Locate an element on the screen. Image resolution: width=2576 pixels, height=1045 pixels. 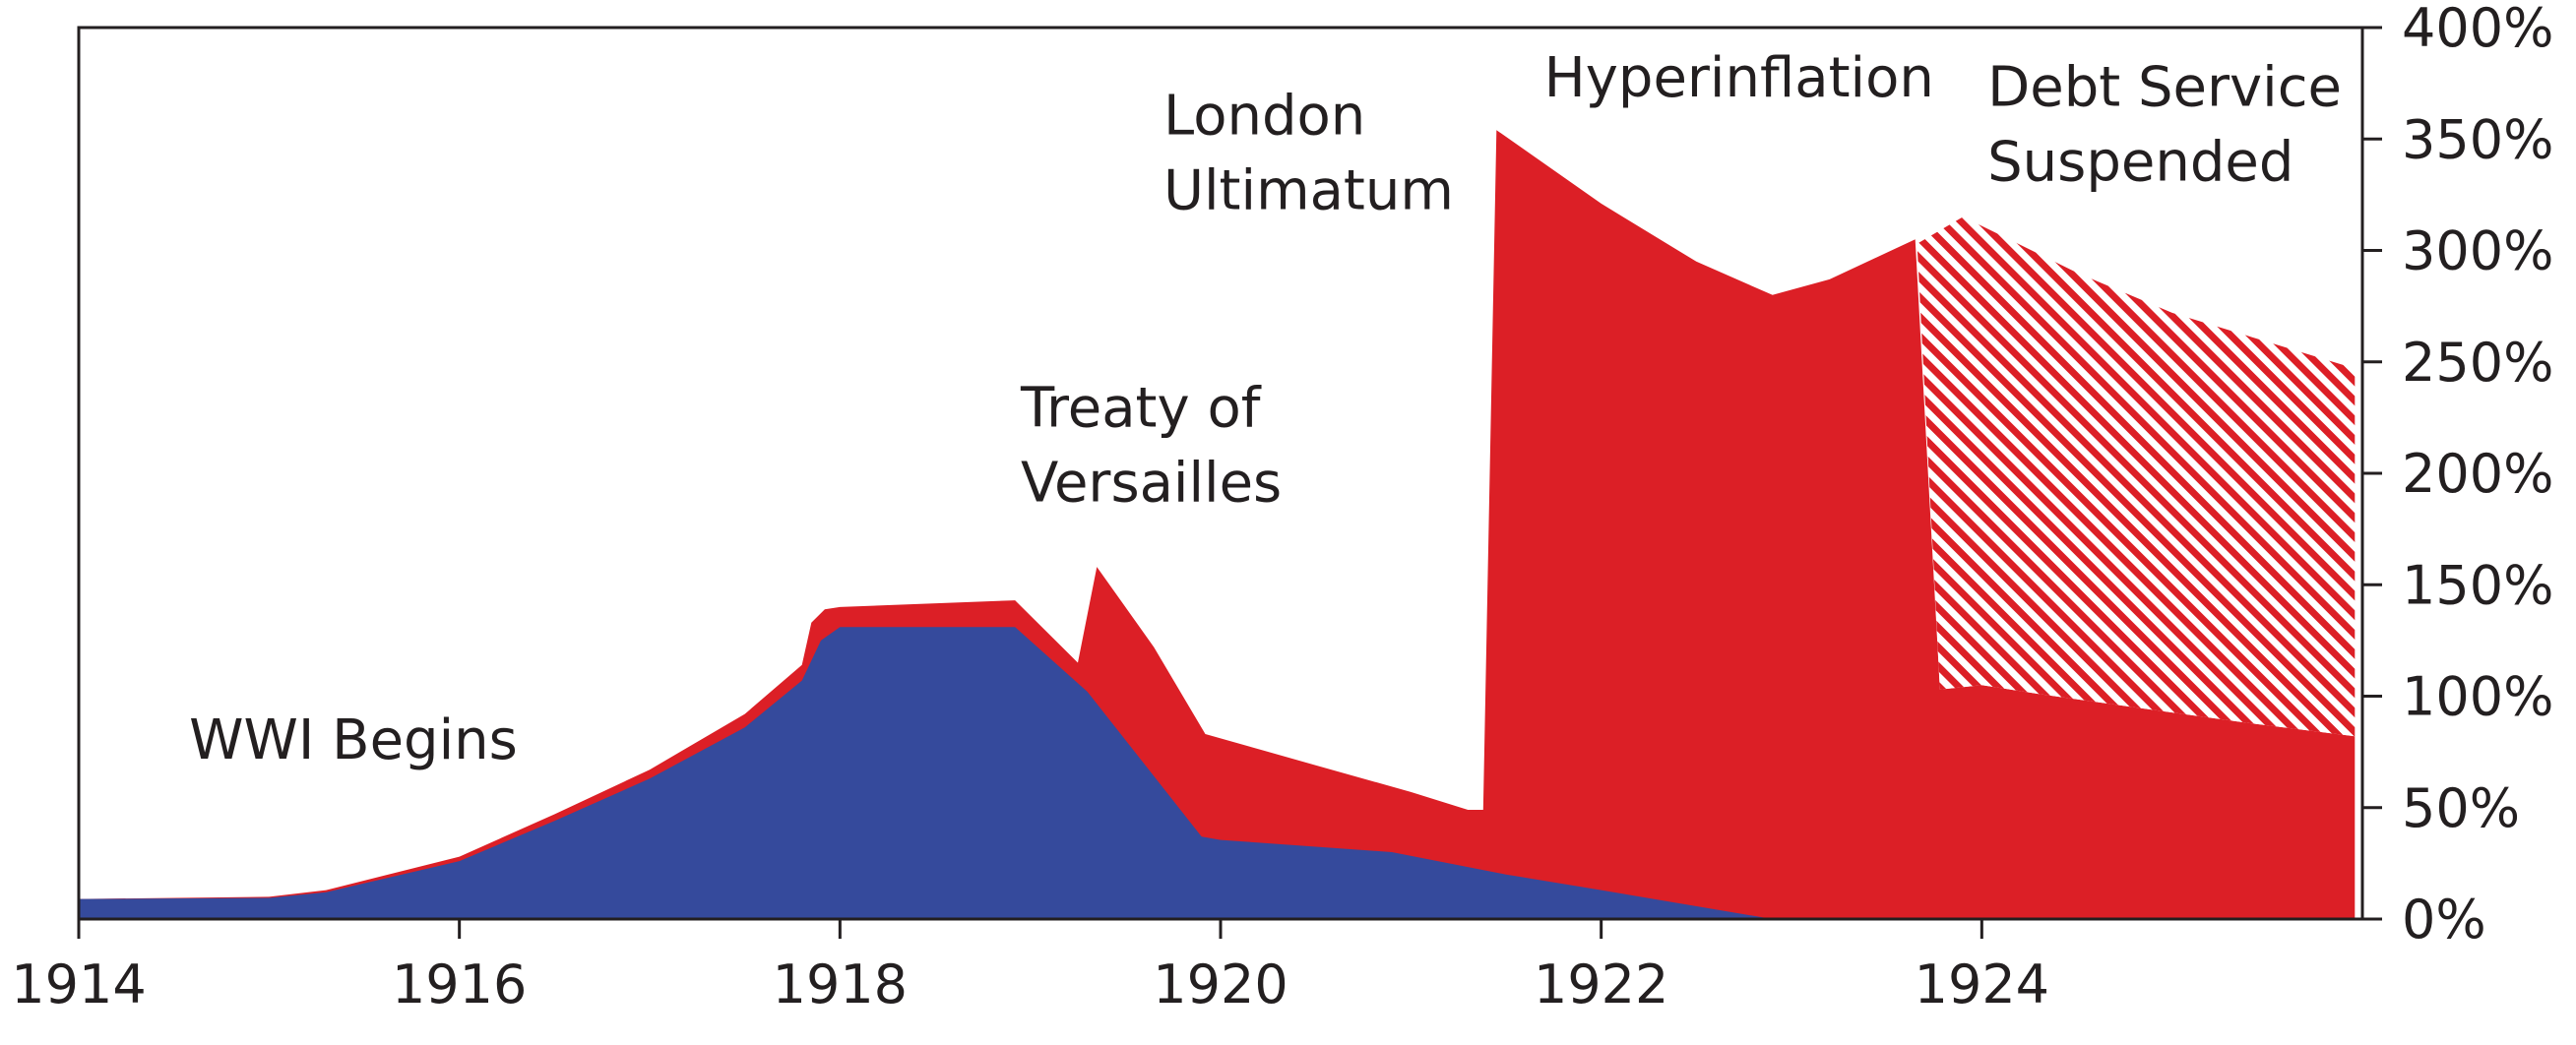
y-tick-label: 250% is located at coordinates (2477, 363).